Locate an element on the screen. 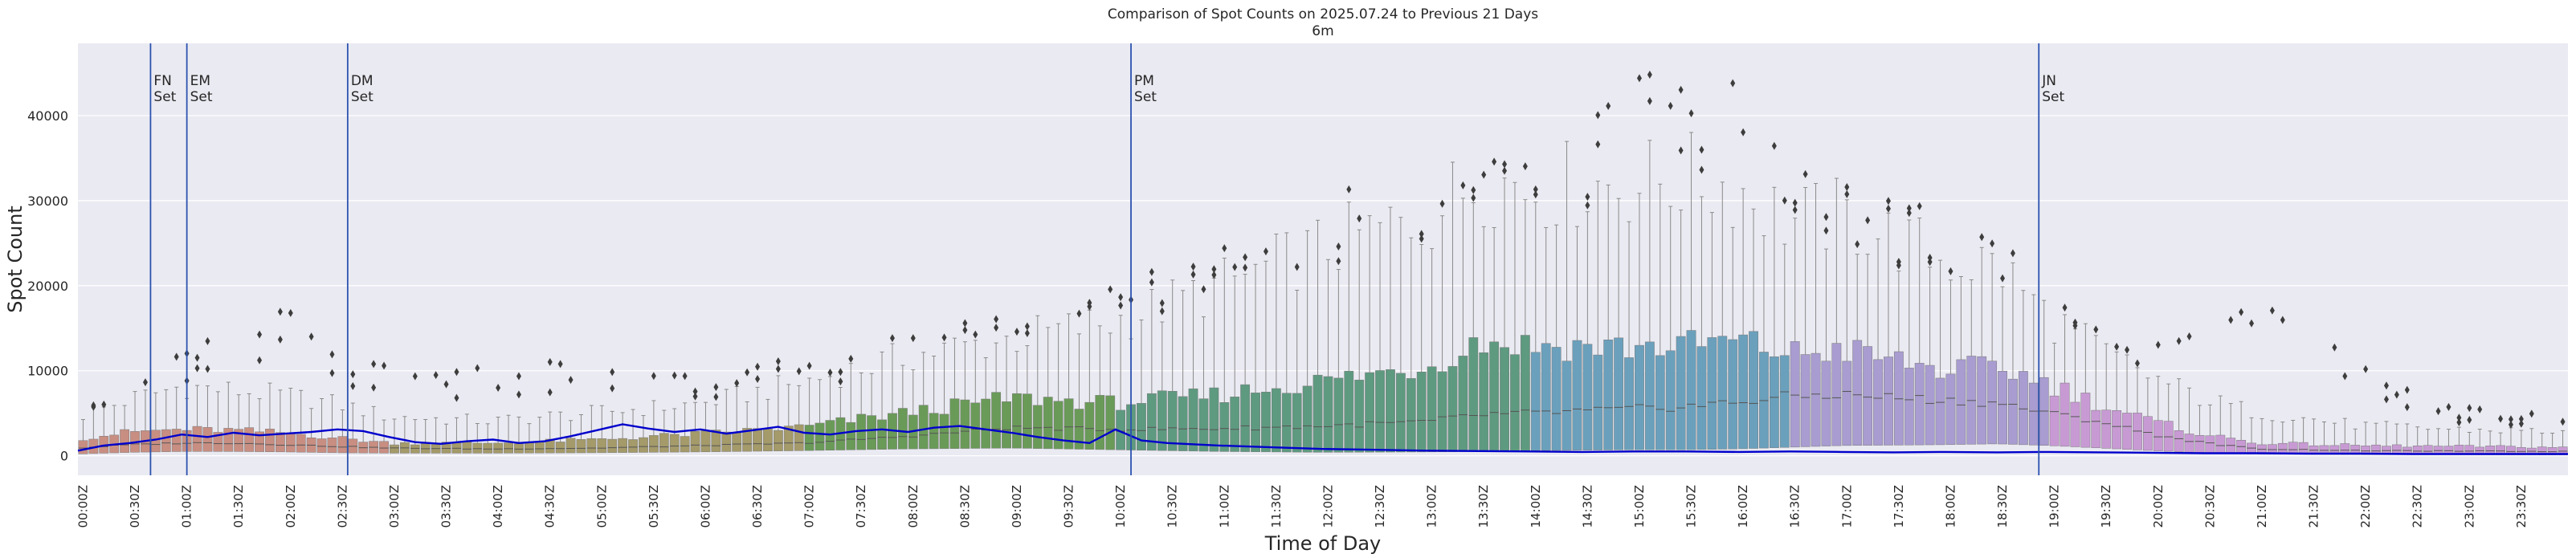 The width and height of the screenshot is (2576, 558). x-tick-label: 08:00Z is located at coordinates (913, 506).